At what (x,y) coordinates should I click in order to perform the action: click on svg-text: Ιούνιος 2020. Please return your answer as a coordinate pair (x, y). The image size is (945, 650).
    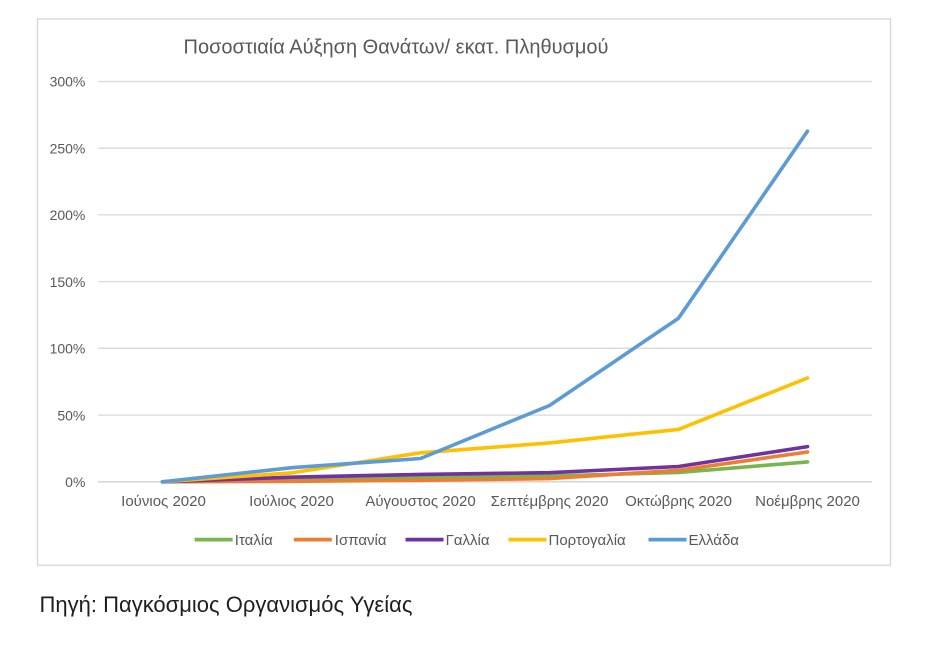
    Looking at the image, I should click on (163, 501).